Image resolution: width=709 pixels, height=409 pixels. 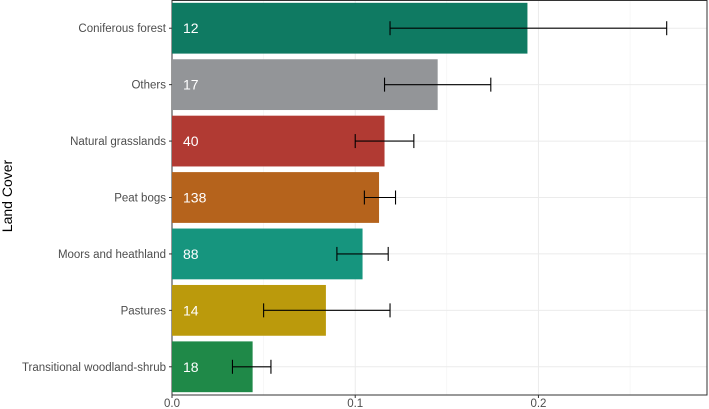 What do you see at coordinates (191, 141) in the screenshot?
I see `bar-label: 40` at bounding box center [191, 141].